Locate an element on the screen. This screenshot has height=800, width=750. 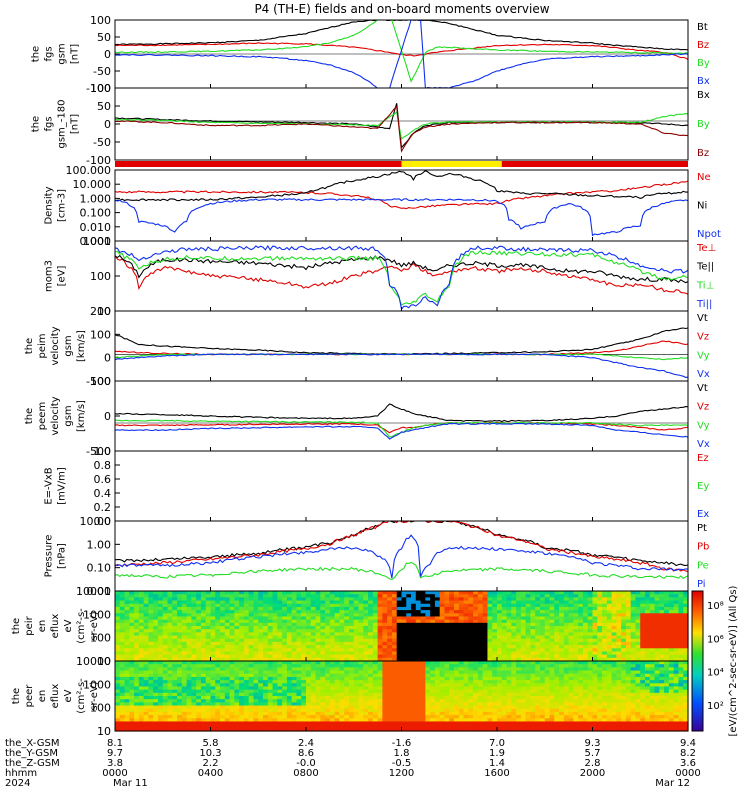
legend-label: Vy is located at coordinates (703, 425).